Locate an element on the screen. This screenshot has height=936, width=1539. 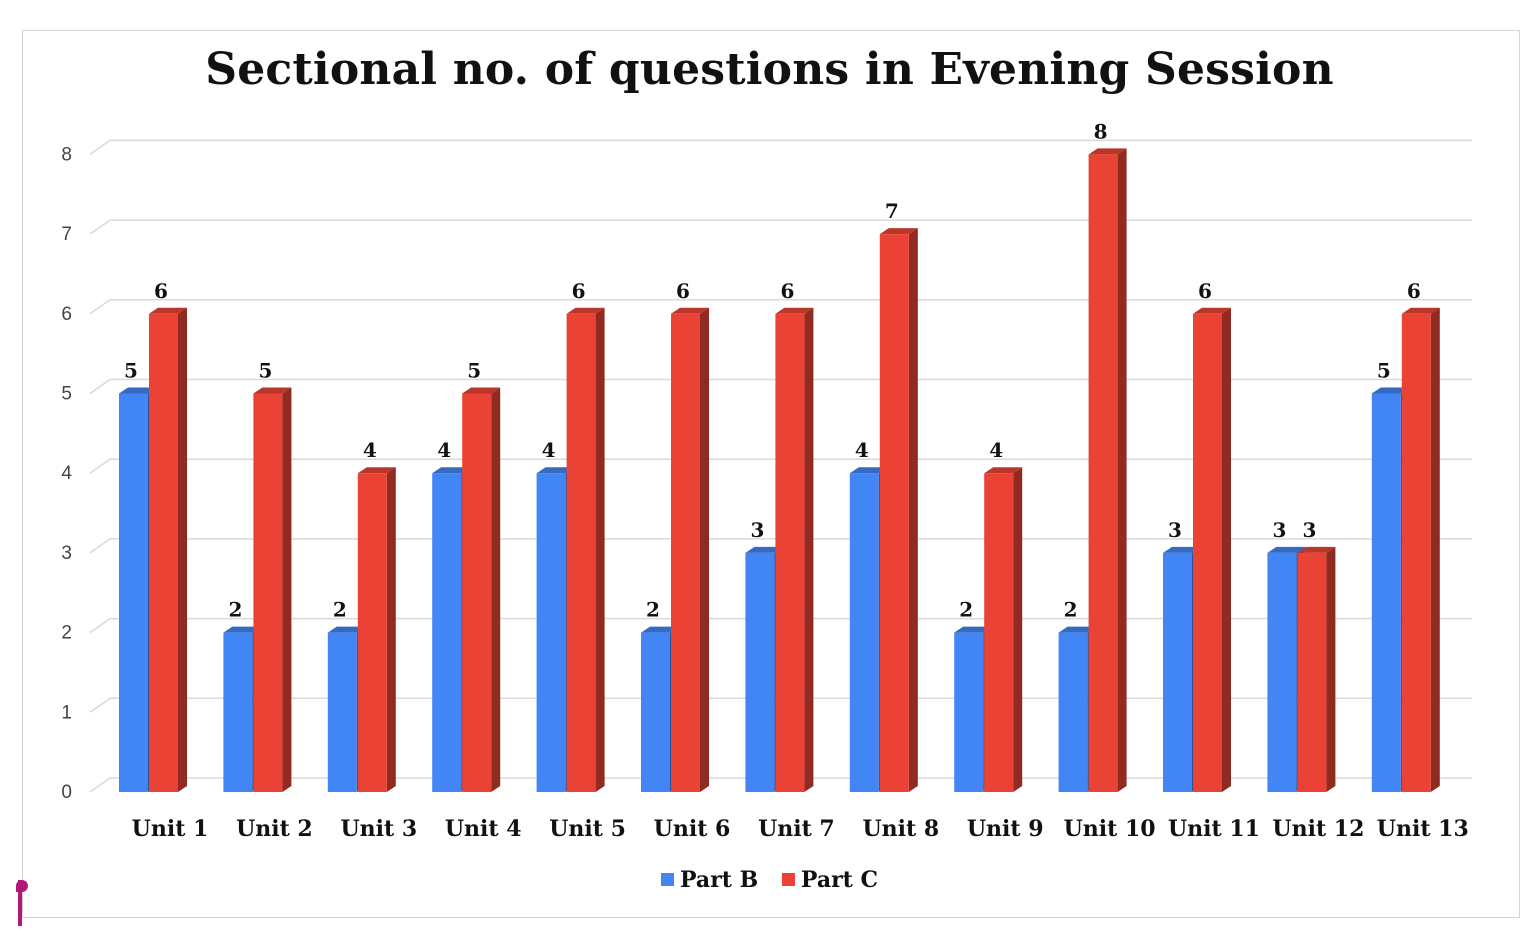
y-tick-label: 4 is located at coordinates (66, 473).